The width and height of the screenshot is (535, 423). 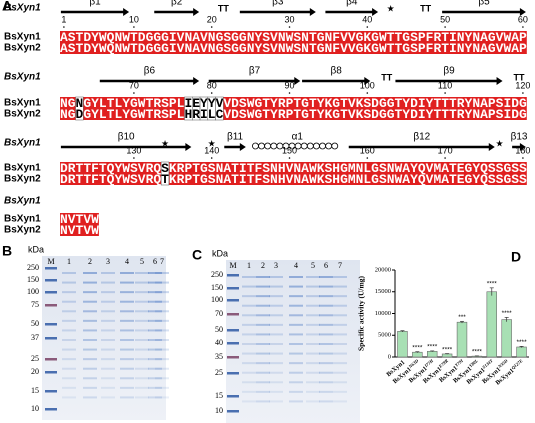 I want to click on ss-label: ★, so click(x=500, y=143).